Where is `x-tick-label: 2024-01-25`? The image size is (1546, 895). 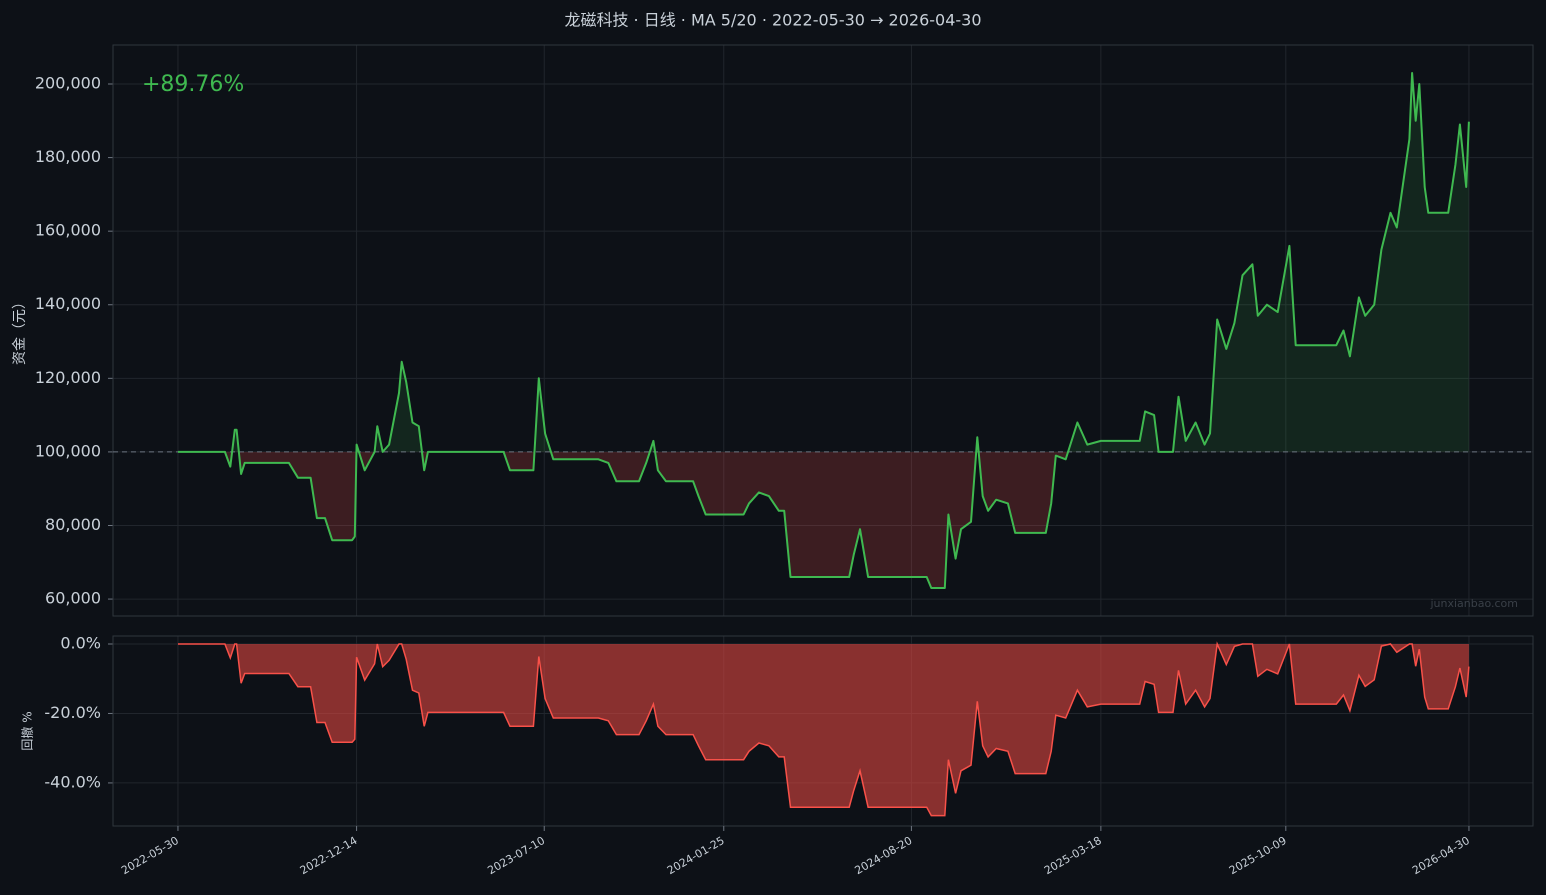 x-tick-label: 2024-01-25 is located at coordinates (696, 855).